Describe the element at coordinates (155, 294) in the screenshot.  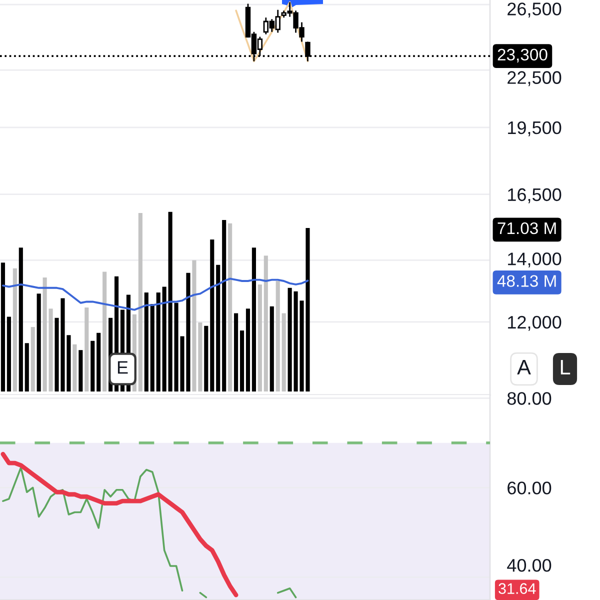
I see `line-series` at that location.